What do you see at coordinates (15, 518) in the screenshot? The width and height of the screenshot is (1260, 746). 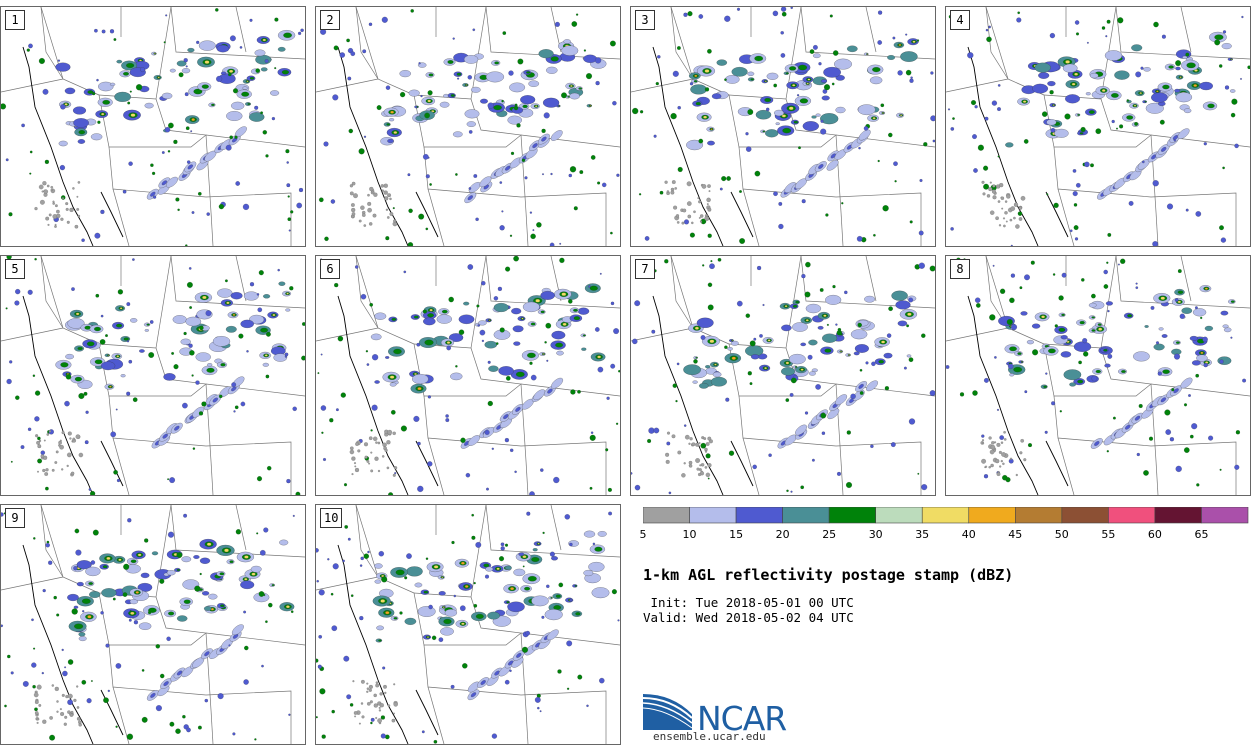 I see `member-label: 9` at bounding box center [15, 518].